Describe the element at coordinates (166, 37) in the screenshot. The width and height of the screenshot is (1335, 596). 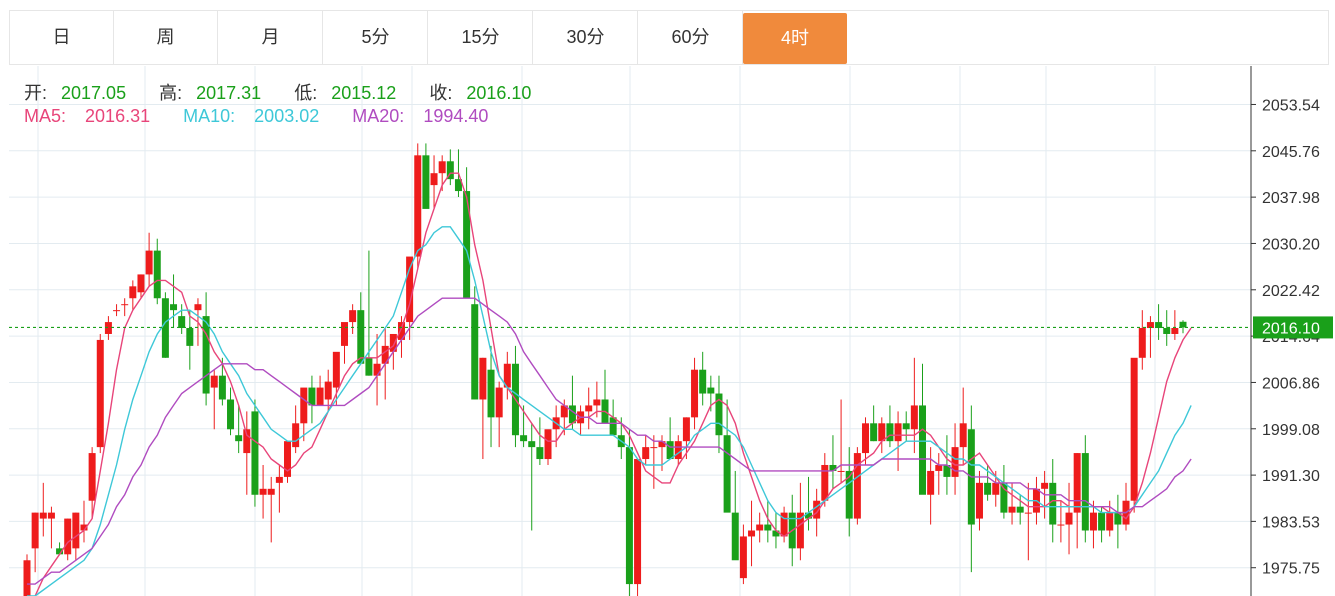
I see `tab-week: 周` at that location.